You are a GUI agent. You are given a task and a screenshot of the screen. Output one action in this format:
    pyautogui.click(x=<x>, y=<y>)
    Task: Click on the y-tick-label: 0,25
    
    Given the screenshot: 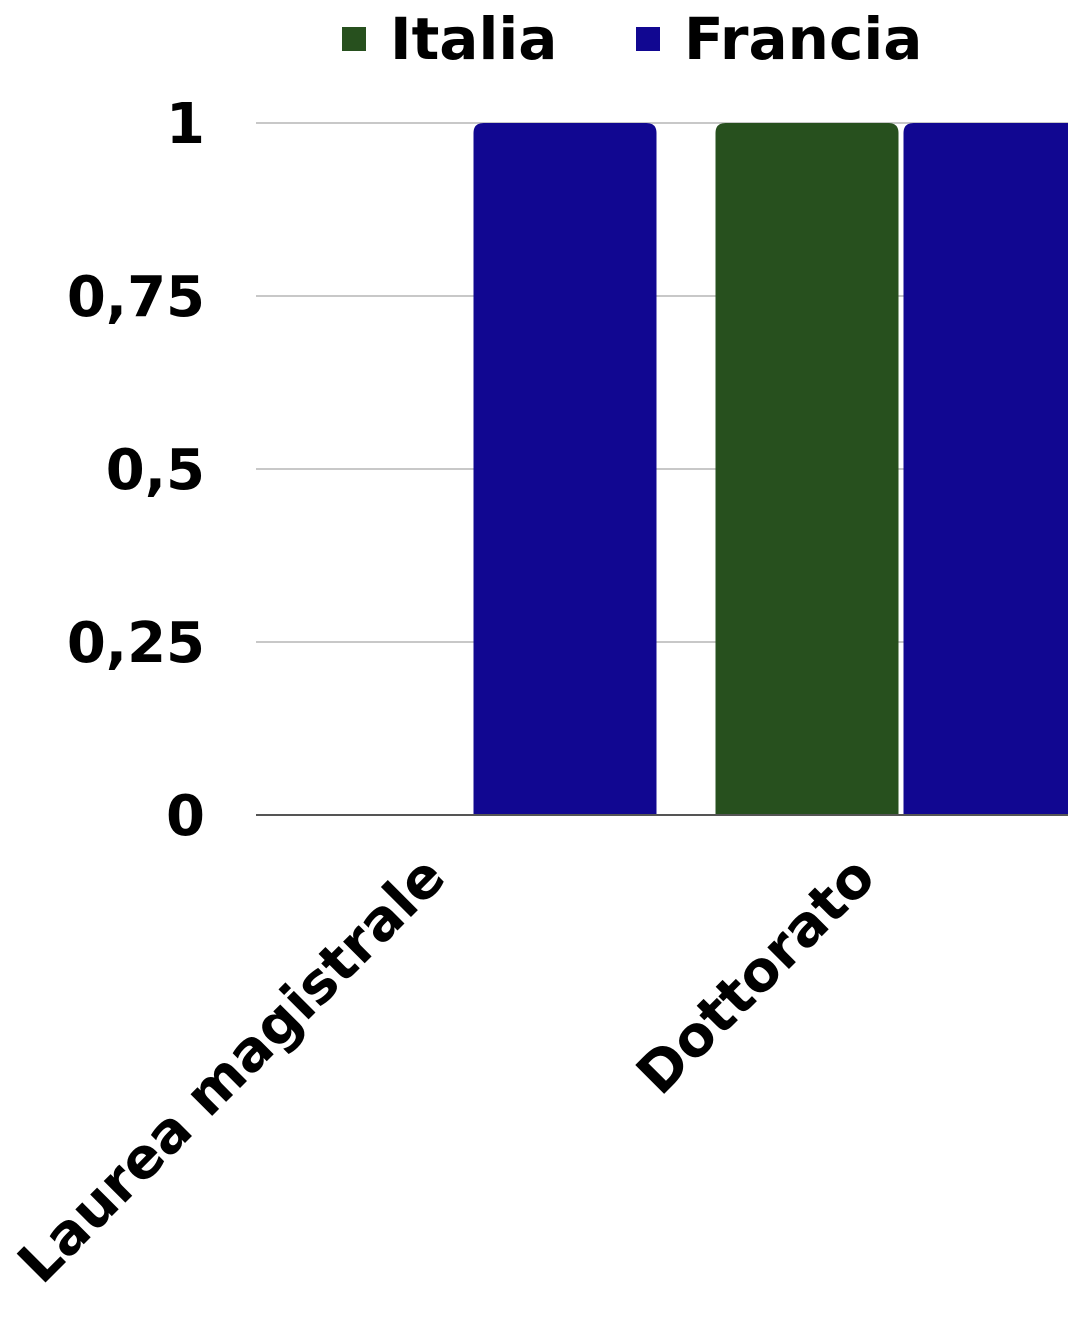 What is the action you would take?
    pyautogui.click(x=136, y=643)
    